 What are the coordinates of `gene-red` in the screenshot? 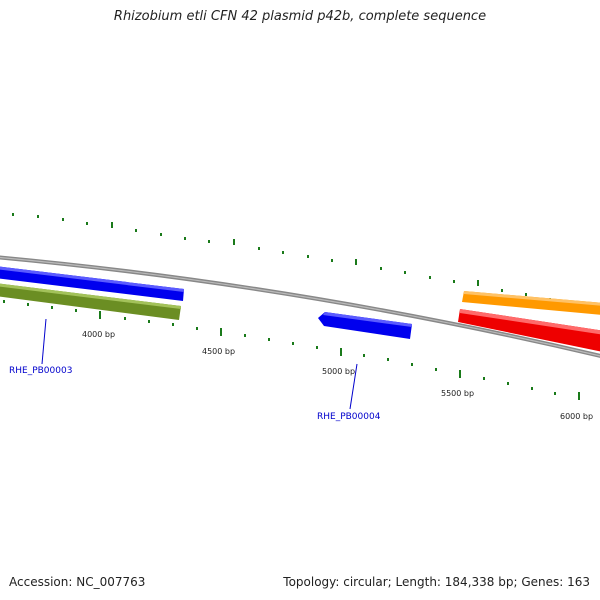 It's located at (529, 330).